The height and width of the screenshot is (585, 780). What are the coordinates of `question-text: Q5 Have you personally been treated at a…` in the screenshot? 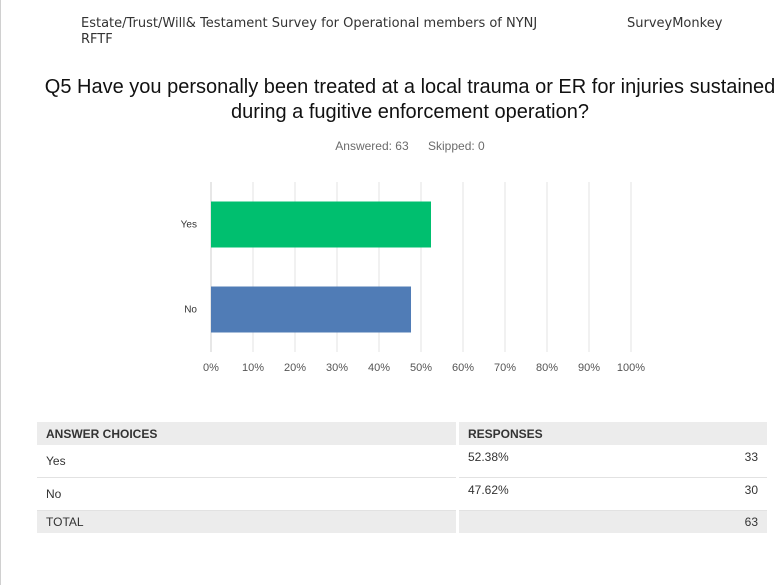 It's located at (410, 99).